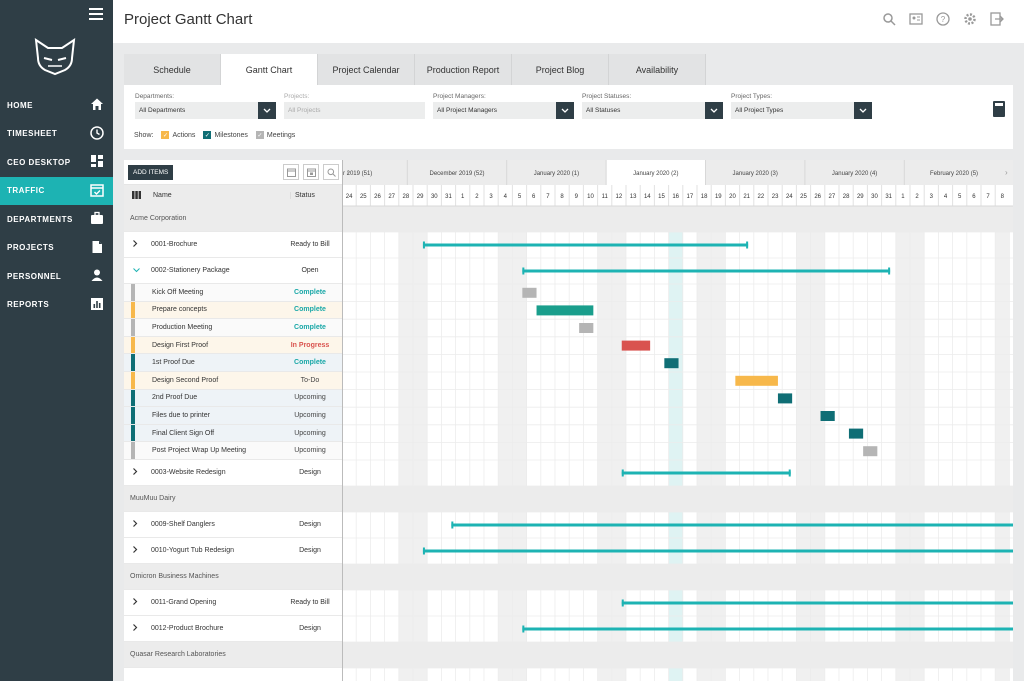 Image resolution: width=1024 pixels, height=681 pixels. Describe the element at coordinates (269, 69) in the screenshot. I see `tab-gantt-chart: Gantt Chart` at that location.